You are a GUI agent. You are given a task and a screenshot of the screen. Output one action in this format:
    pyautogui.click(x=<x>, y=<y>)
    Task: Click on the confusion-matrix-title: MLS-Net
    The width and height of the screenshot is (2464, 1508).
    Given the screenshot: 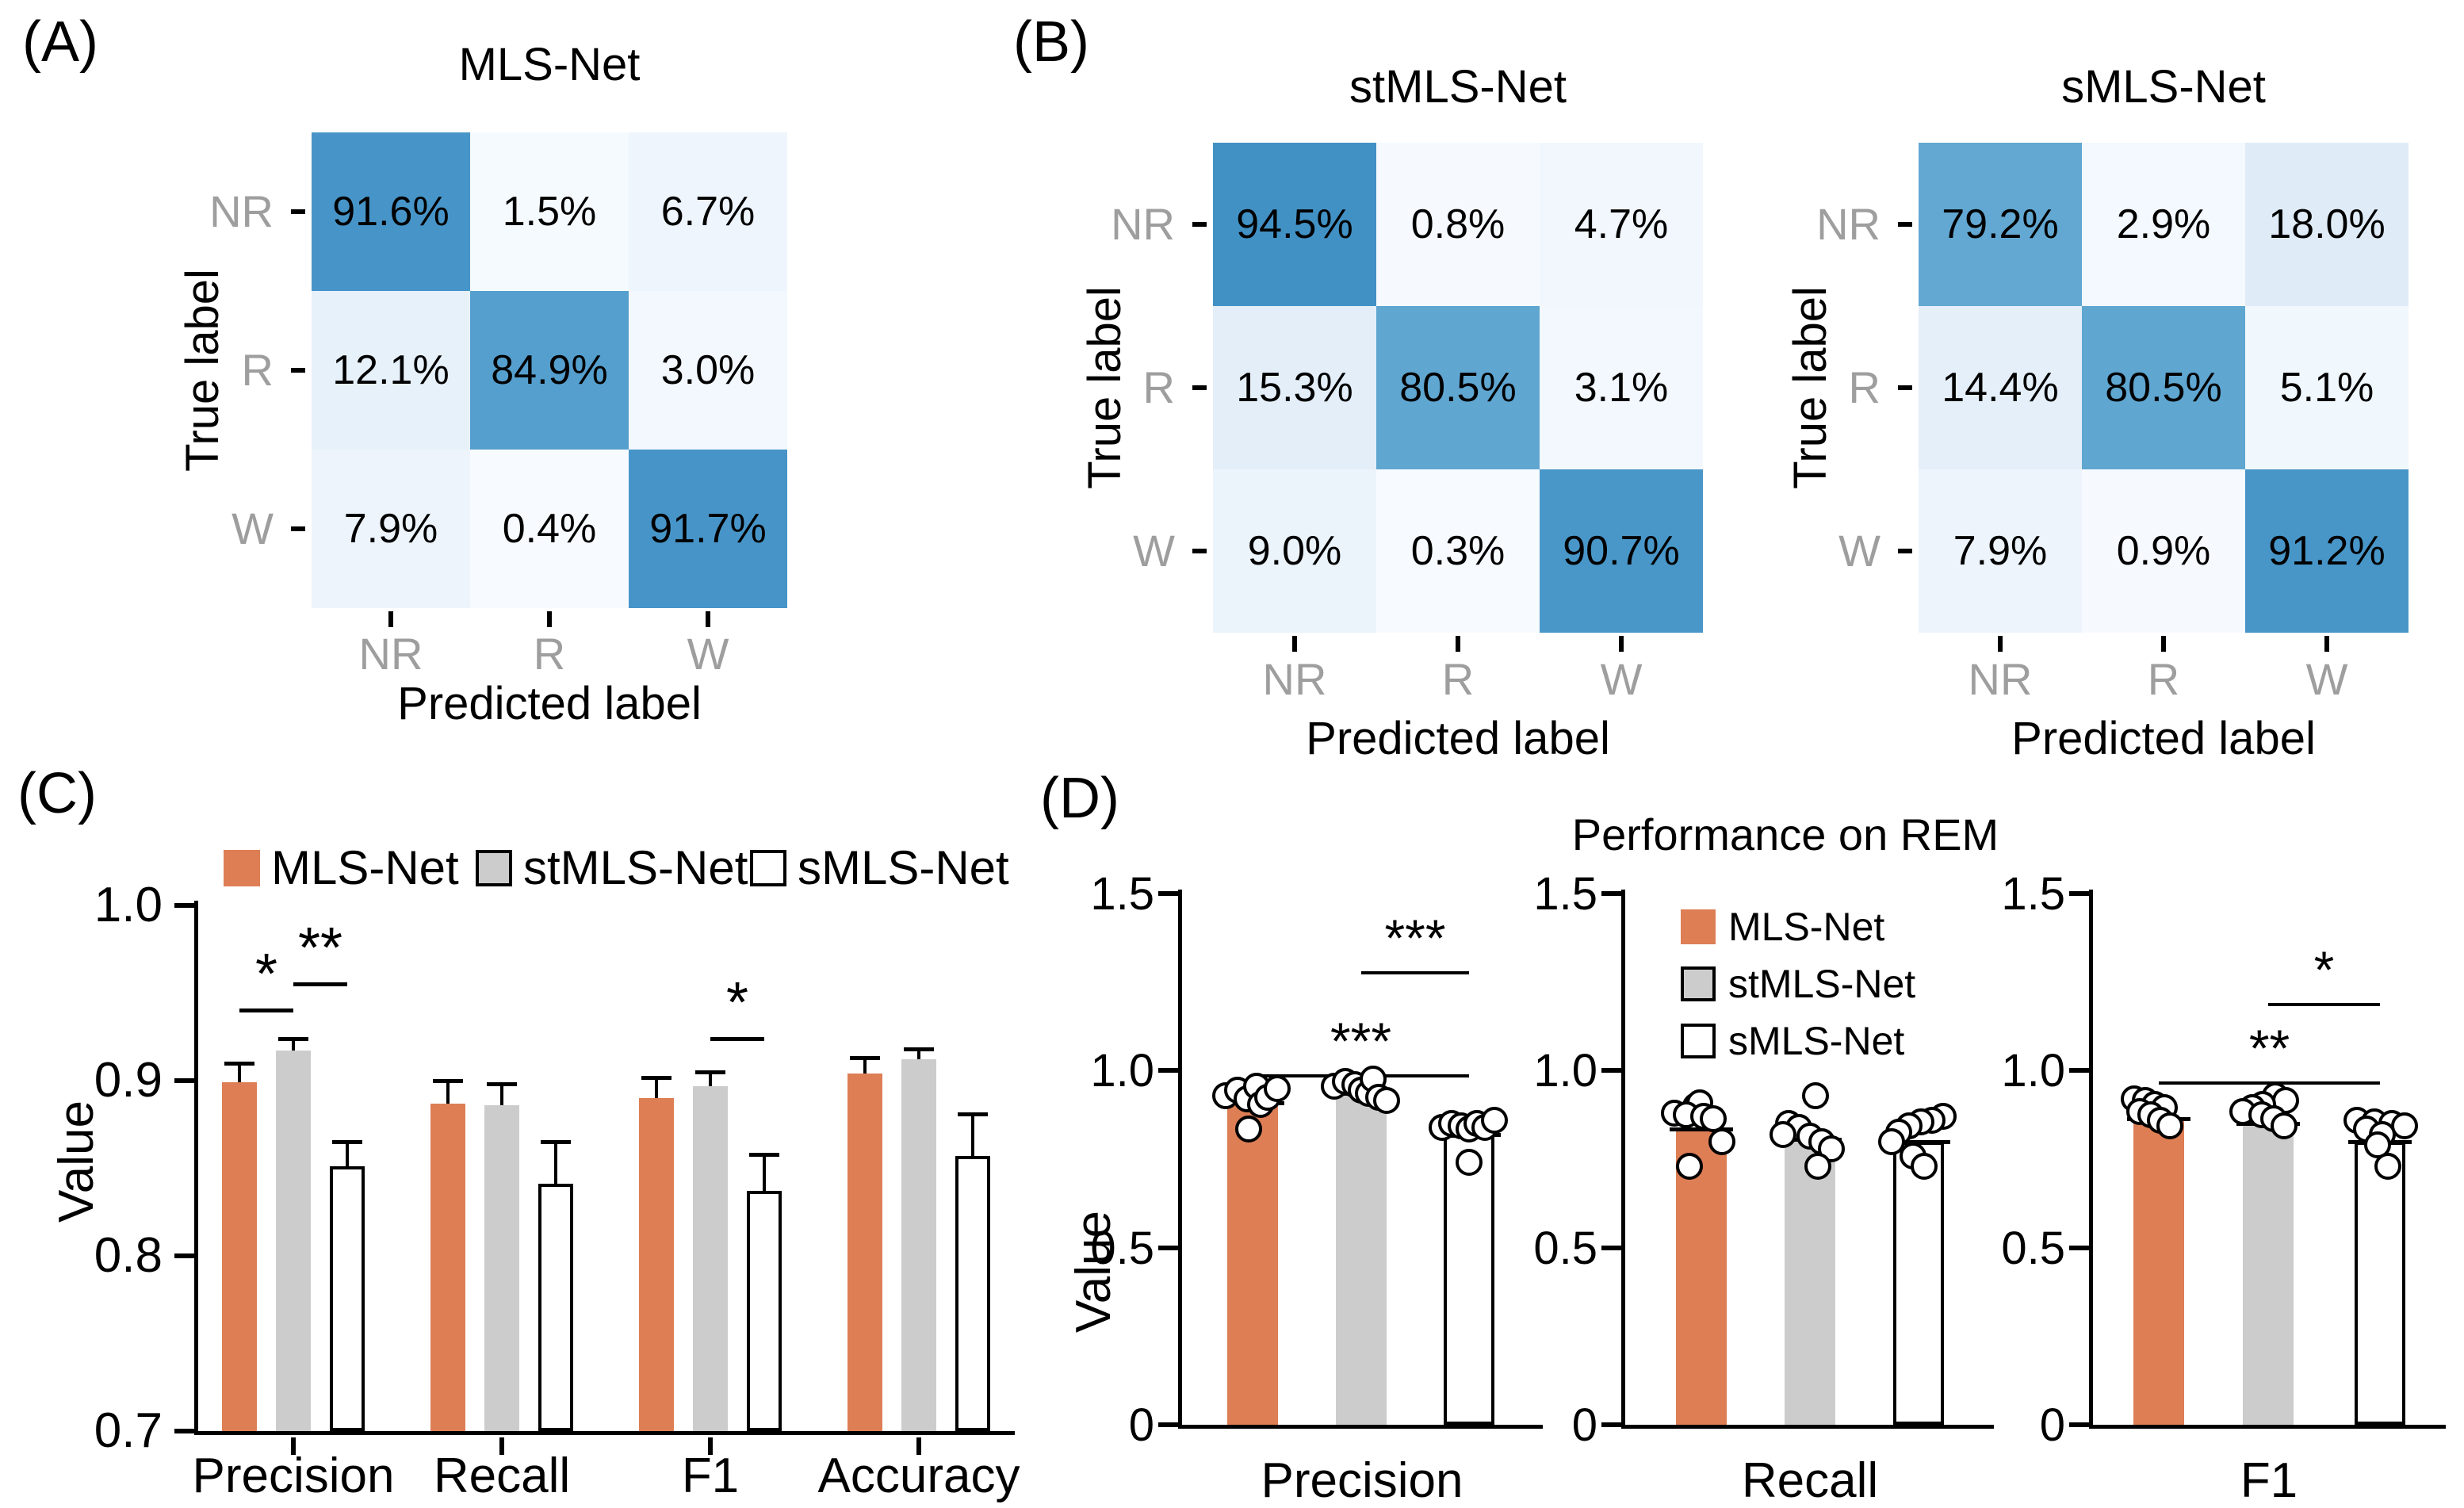 What is the action you would take?
    pyautogui.click(x=549, y=64)
    